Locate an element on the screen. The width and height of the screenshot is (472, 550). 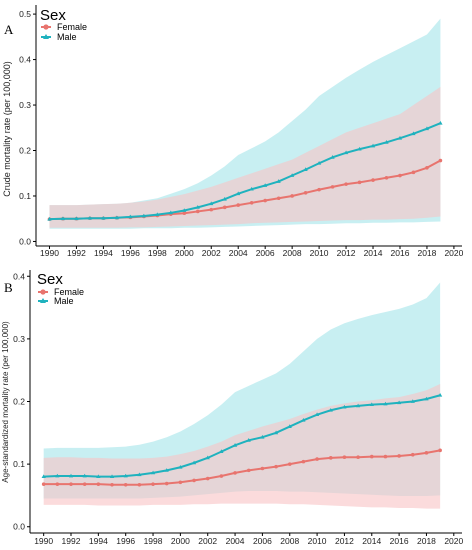
point-male-1996-b is located at coordinates (125, 475).